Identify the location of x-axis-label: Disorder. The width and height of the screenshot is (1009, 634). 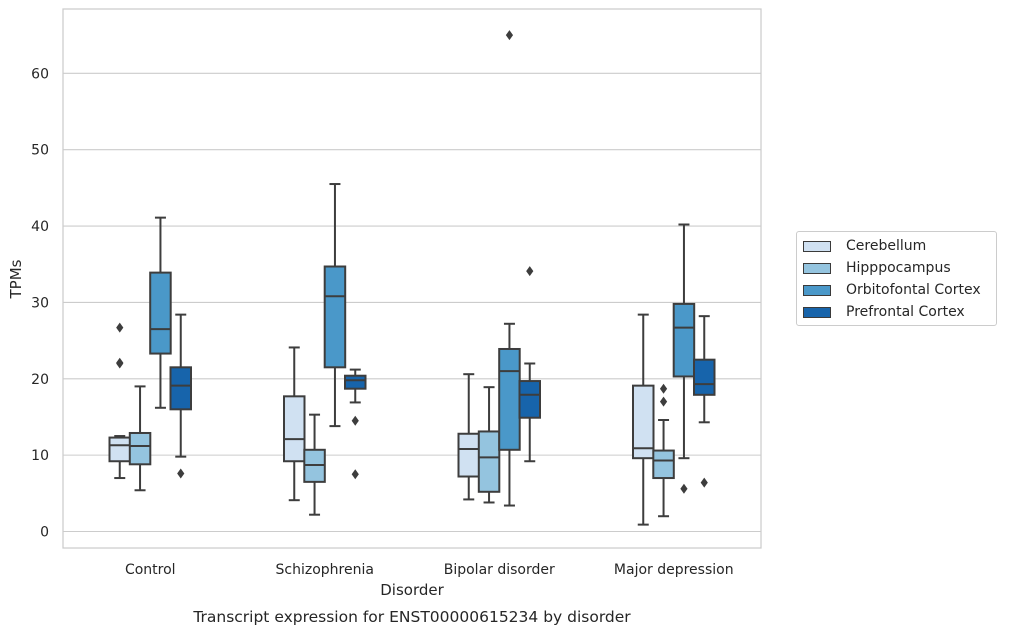
(412, 590).